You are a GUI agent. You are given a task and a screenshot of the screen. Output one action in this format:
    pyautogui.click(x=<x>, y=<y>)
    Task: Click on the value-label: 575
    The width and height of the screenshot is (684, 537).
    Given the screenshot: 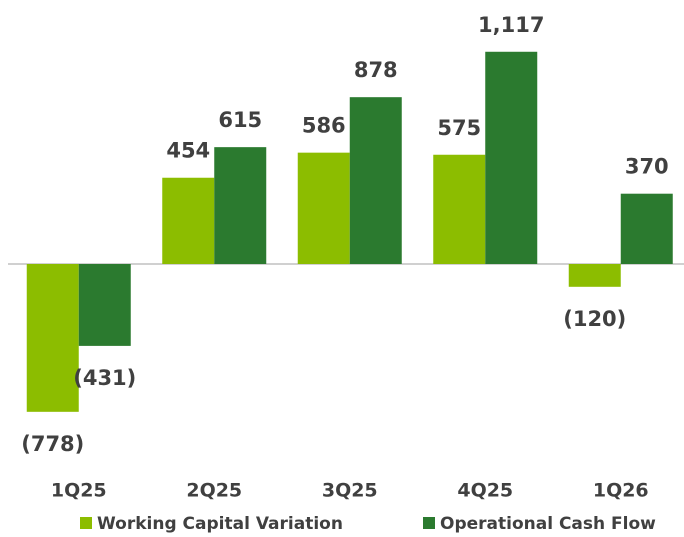 What is the action you would take?
    pyautogui.click(x=459, y=128)
    